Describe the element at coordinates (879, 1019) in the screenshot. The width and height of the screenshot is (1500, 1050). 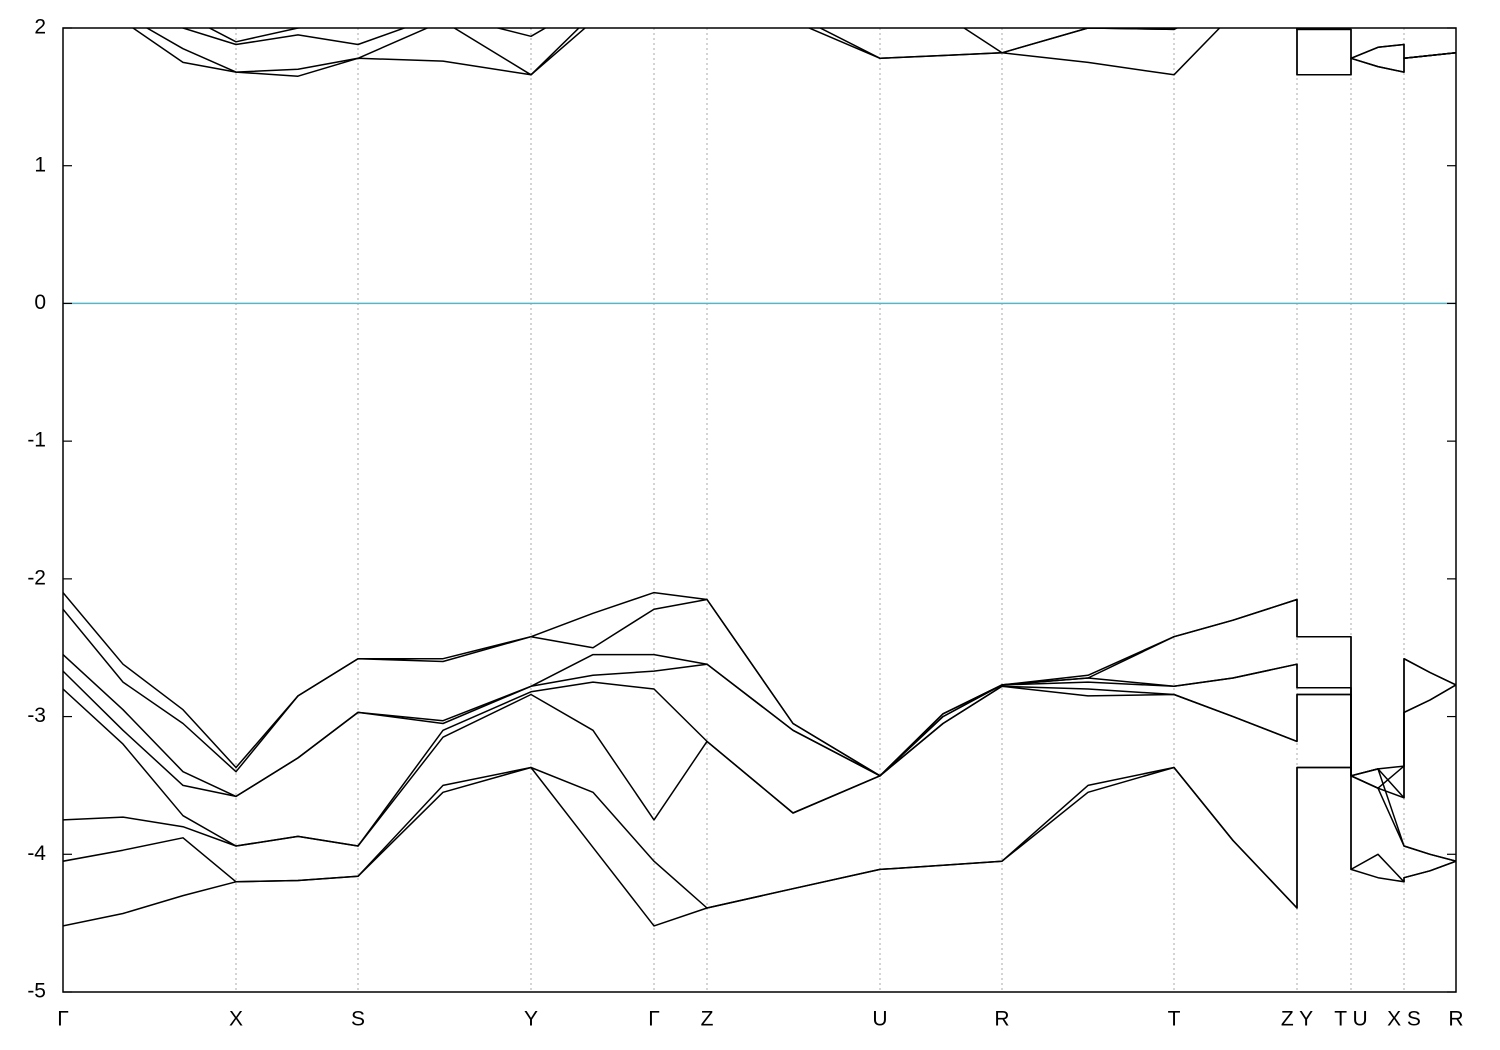
I see `x-tick-label: U` at that location.